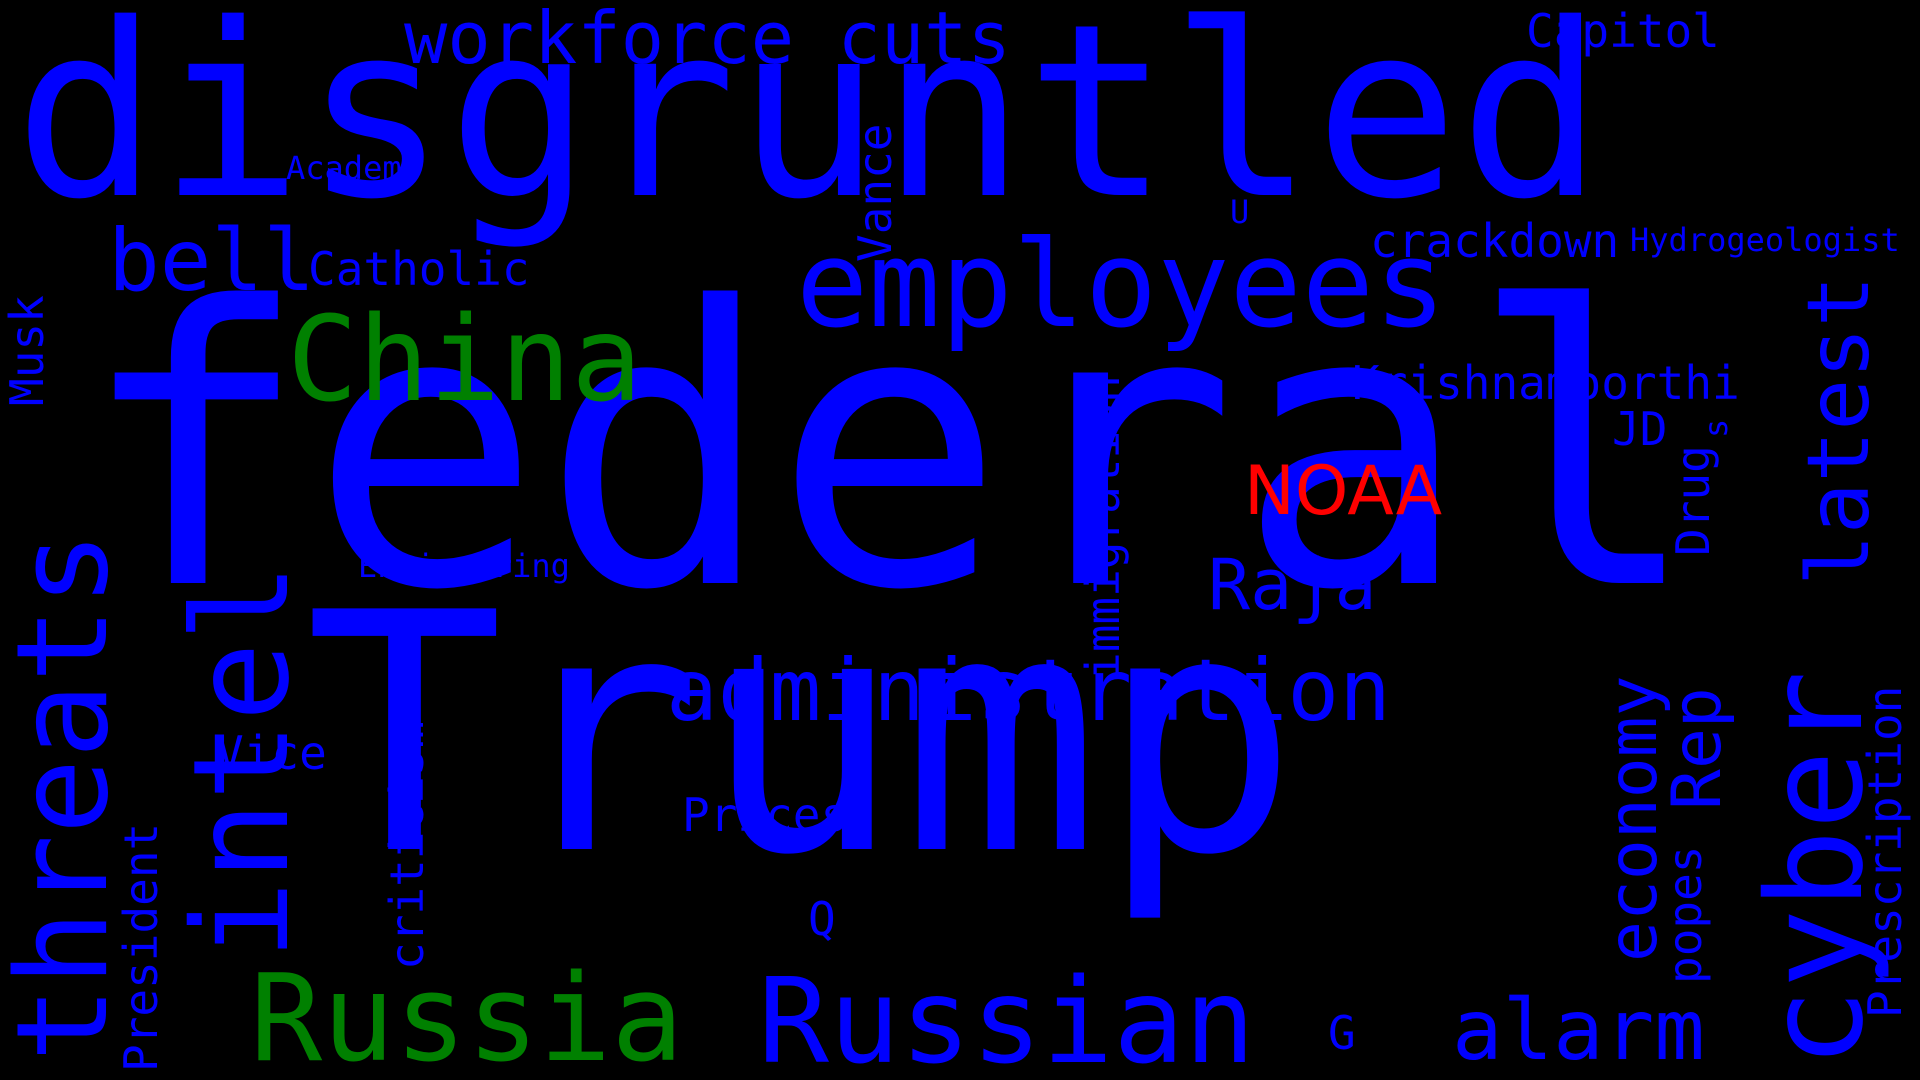 The height and width of the screenshot is (1080, 1920). Describe the element at coordinates (1342, 1033) in the screenshot. I see `word-g: G` at that location.